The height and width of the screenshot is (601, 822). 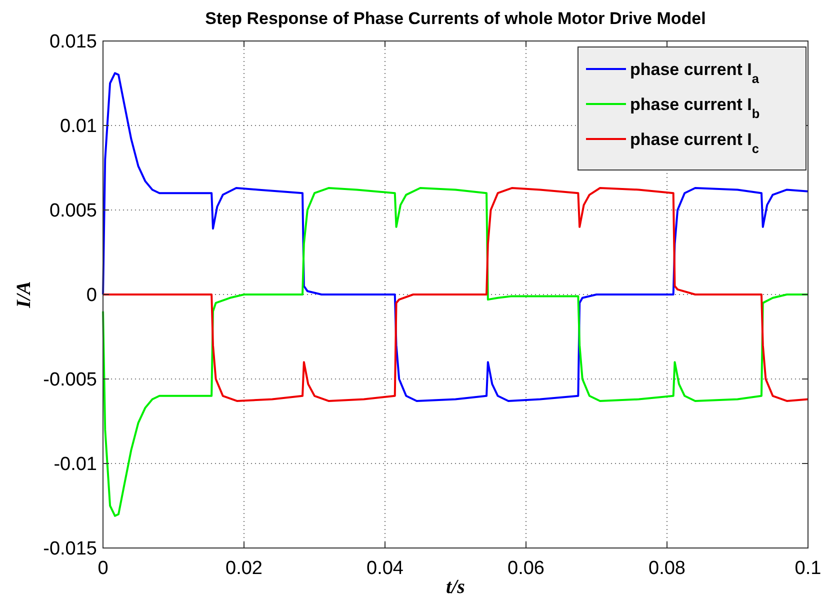 What do you see at coordinates (24, 295) in the screenshot?
I see `y-axis-title: I/A` at bounding box center [24, 295].